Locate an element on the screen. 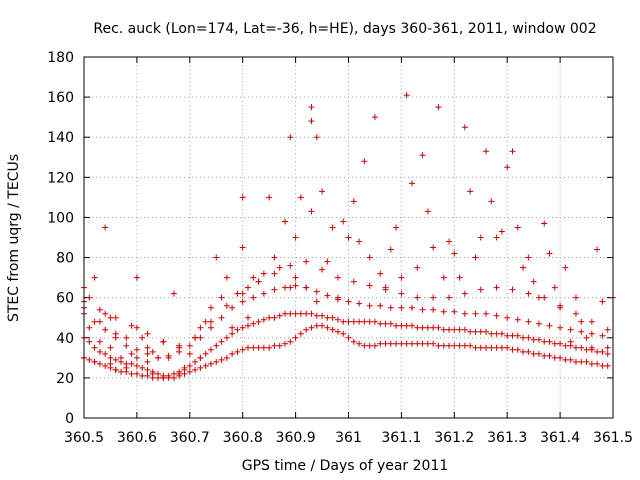  x-tick-label: 360.5 is located at coordinates (84, 438).